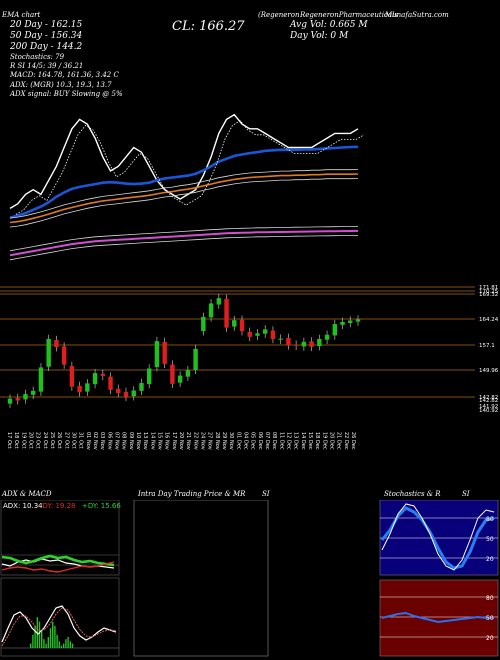 The image size is (500, 660). What do you see at coordinates (117, 441) in the screenshot?
I see `date-tick-label: 07 Nov` at bounding box center [117, 441].